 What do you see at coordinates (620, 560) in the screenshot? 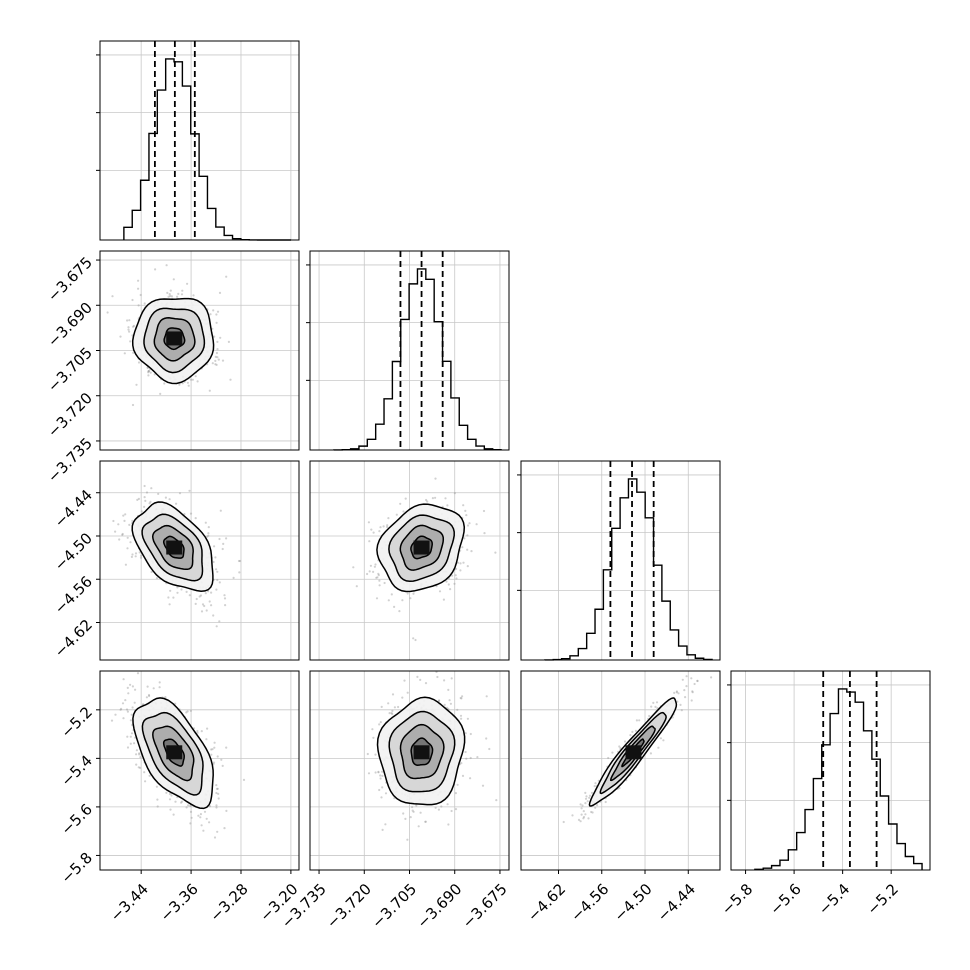
I see `axes-frame` at bounding box center [620, 560].